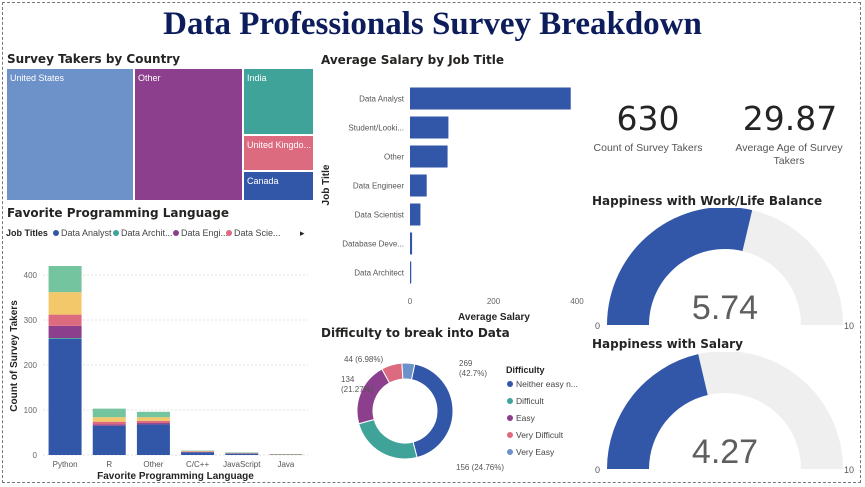 The height and width of the screenshot is (487, 865). What do you see at coordinates (37, 78) in the screenshot?
I see `treemap-label: United States` at bounding box center [37, 78].